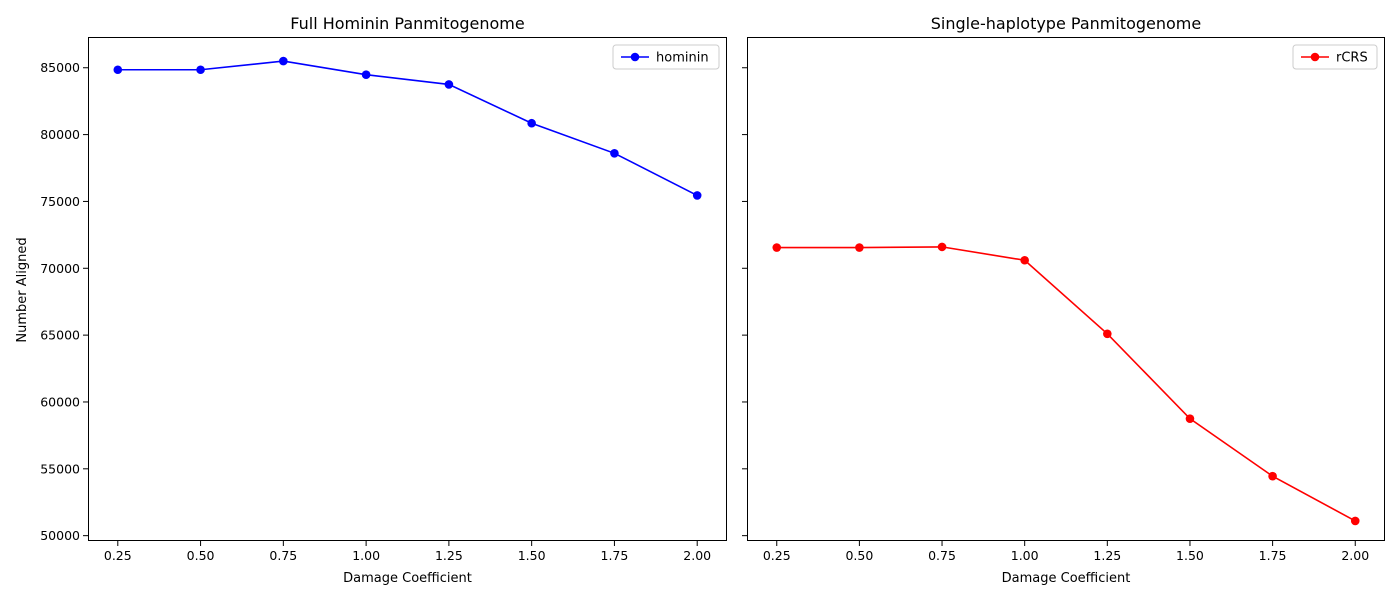 This screenshot has width=1400, height=600. I want to click on y-tick-label: 70000, so click(60, 268).